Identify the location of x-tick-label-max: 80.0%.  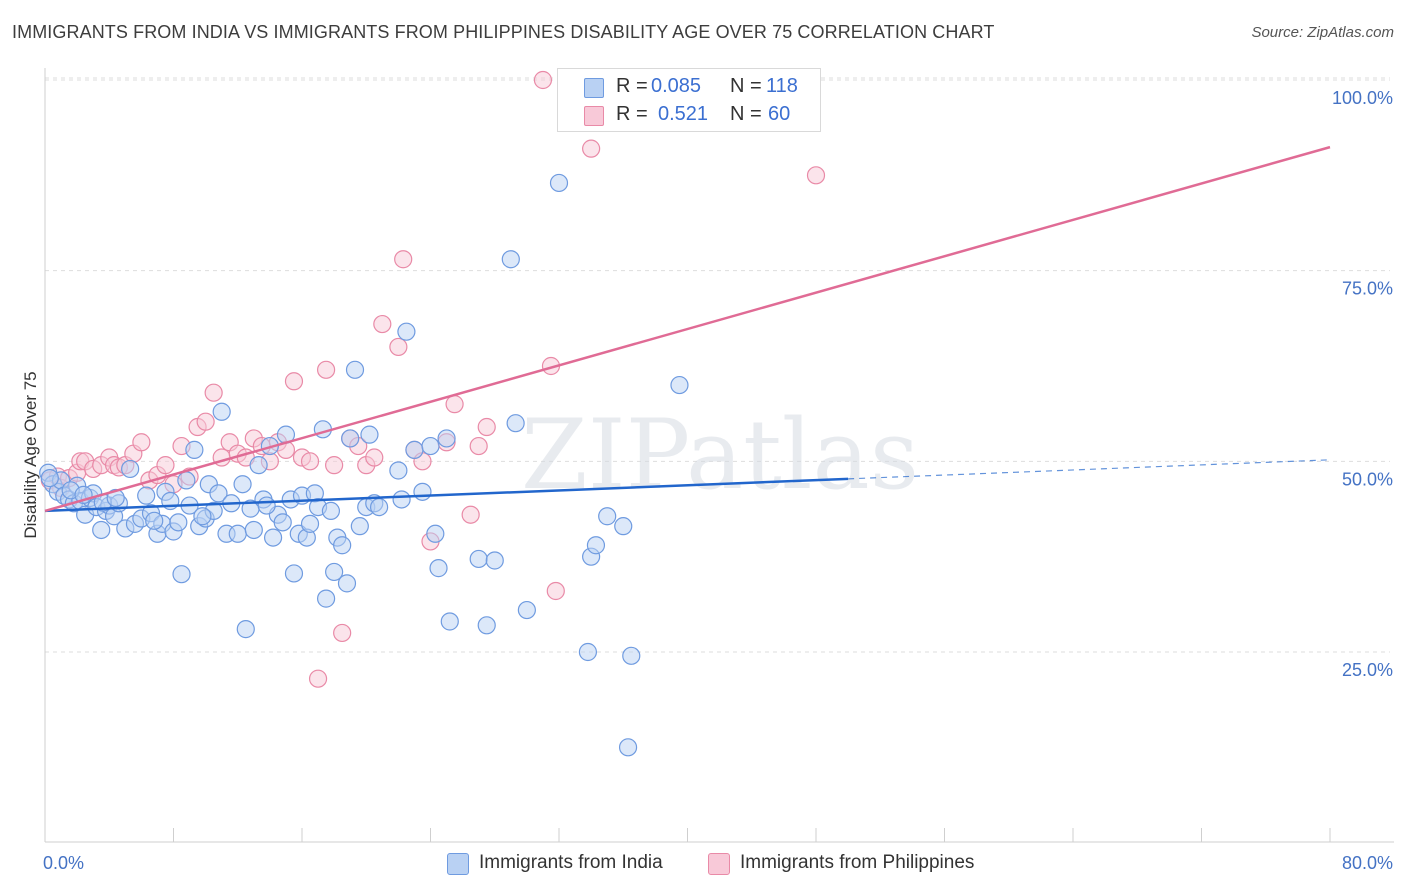
(1367, 863).